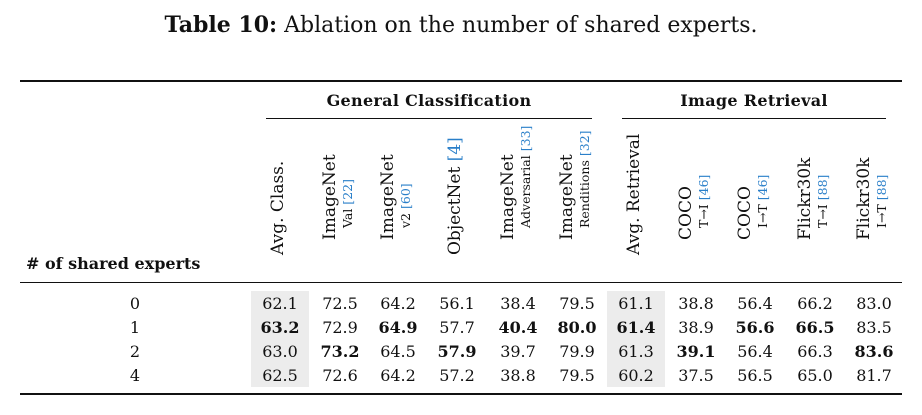  I want to click on column-header-title: COCO, so click(686, 212).